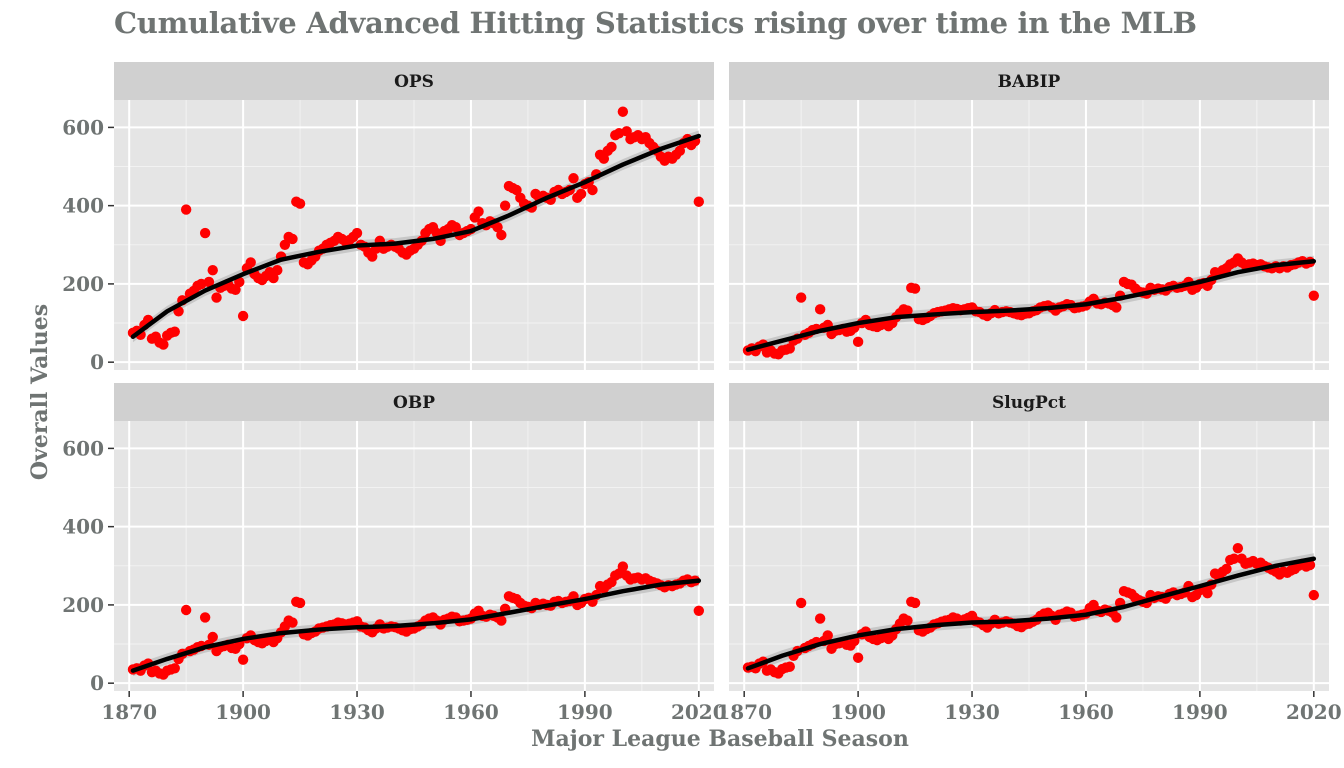 This screenshot has width=1344, height=768. I want to click on strip-label: OPS, so click(414, 82).